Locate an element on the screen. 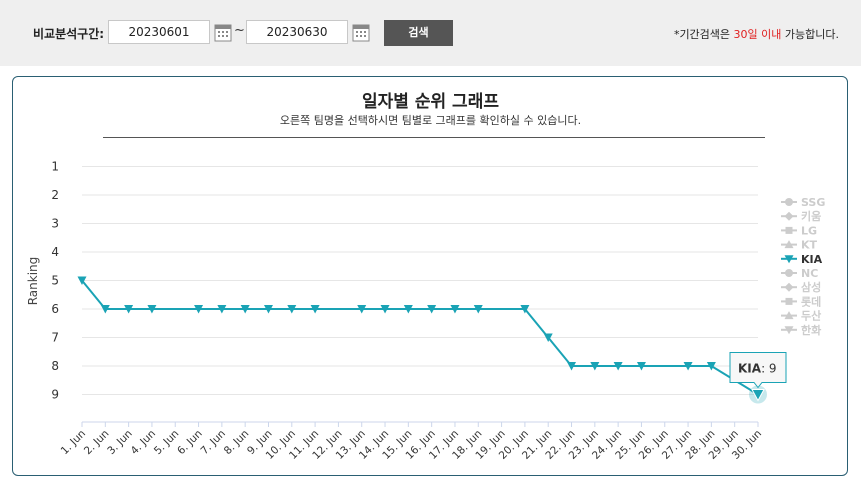  start-date-input: 20230601 is located at coordinates (159, 32).